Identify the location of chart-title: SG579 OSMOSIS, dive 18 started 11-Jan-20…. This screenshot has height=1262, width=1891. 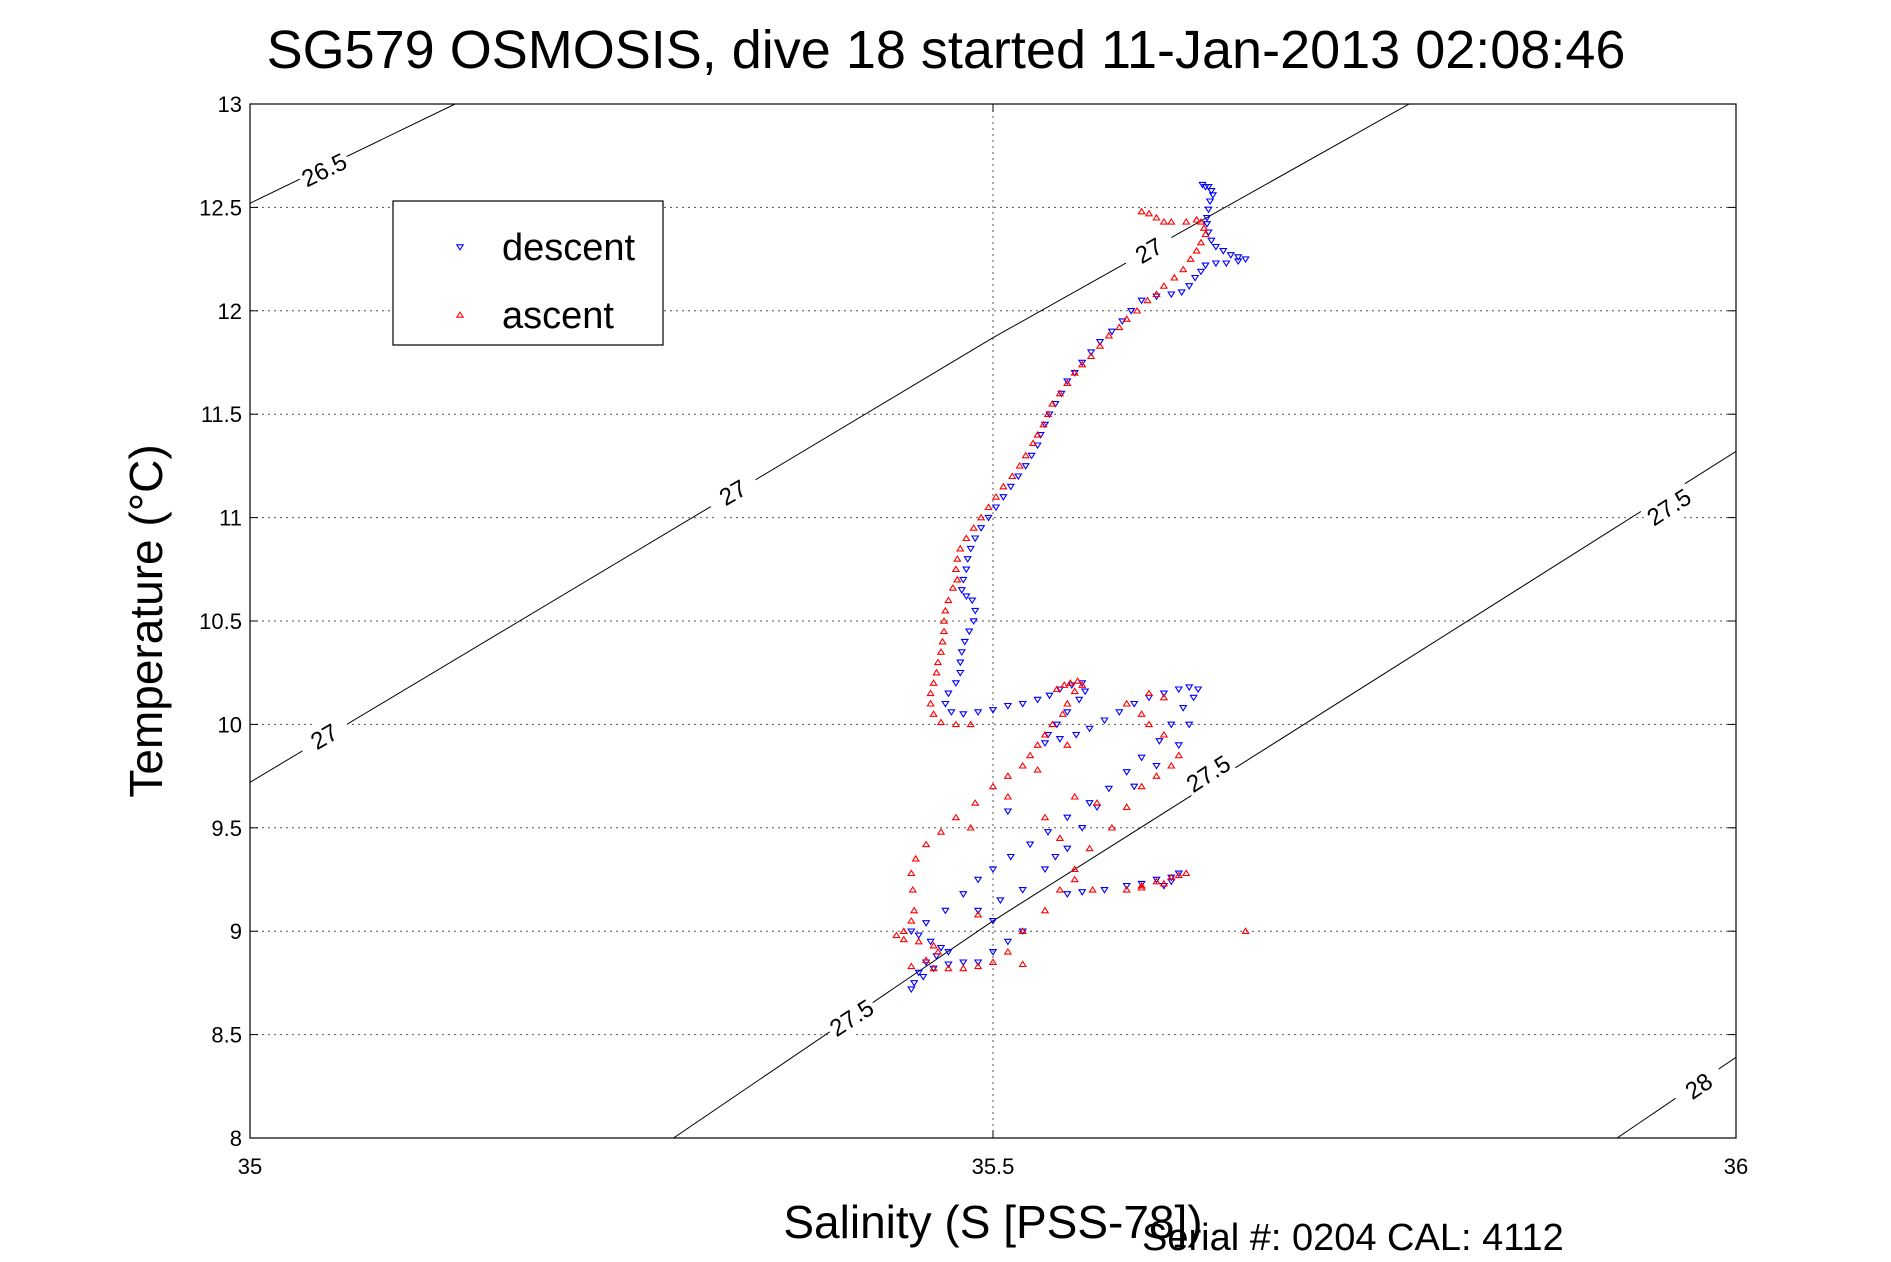
(946, 50).